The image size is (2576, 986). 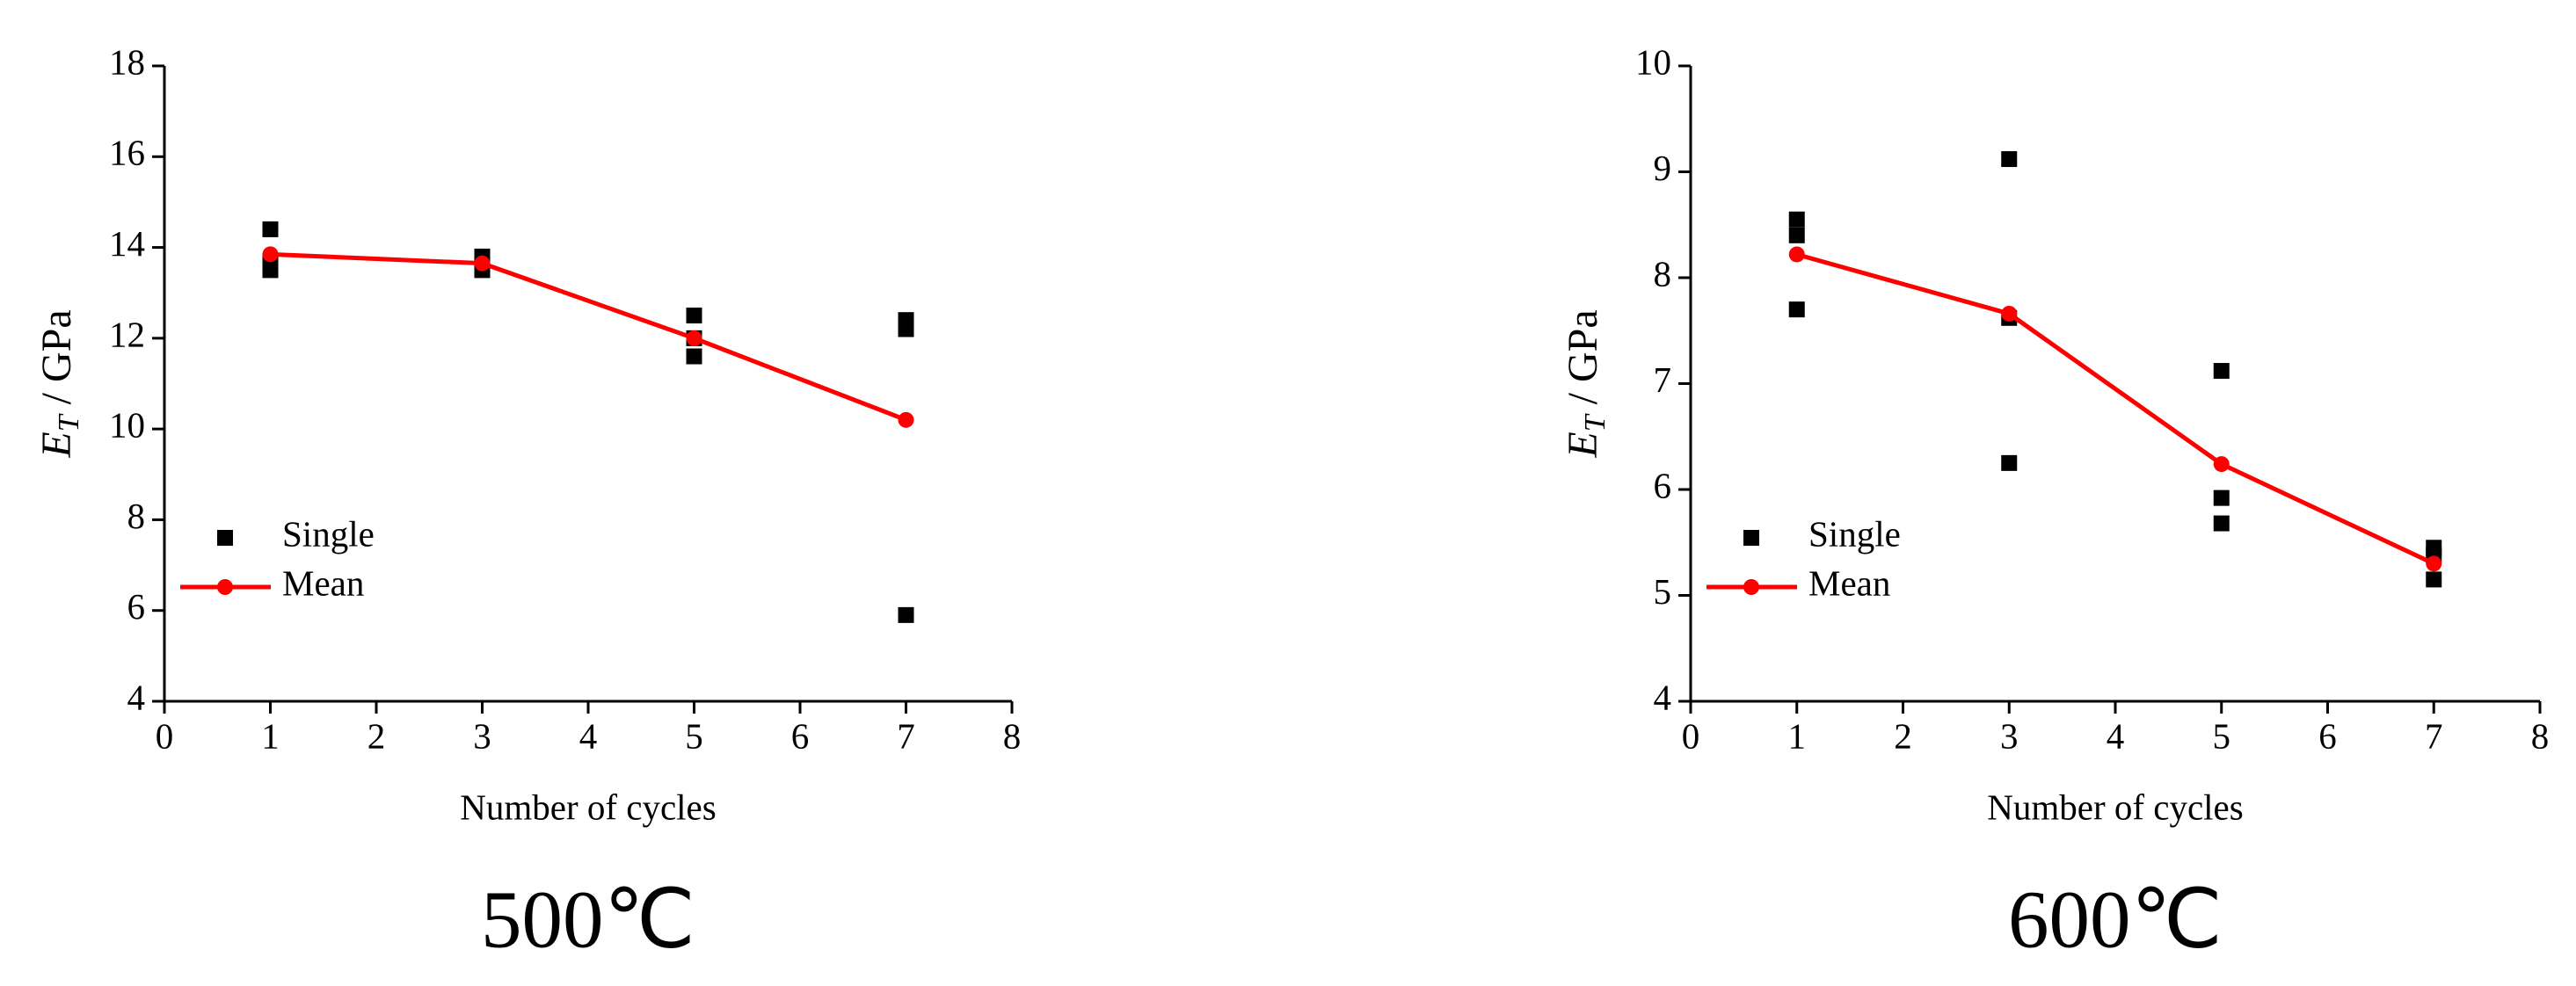 What do you see at coordinates (127, 334) in the screenshot?
I see `y-tick-label: 12` at bounding box center [127, 334].